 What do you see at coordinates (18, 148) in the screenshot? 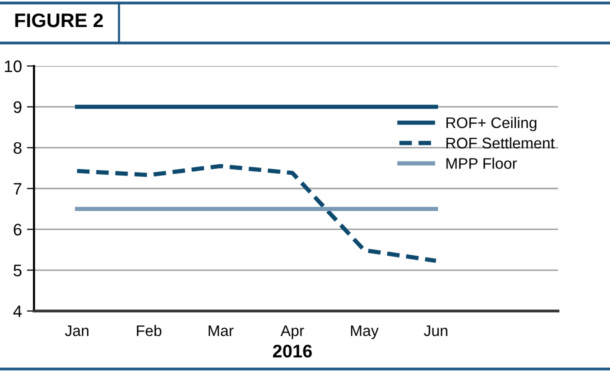
I see `y-tick-label: 8` at bounding box center [18, 148].